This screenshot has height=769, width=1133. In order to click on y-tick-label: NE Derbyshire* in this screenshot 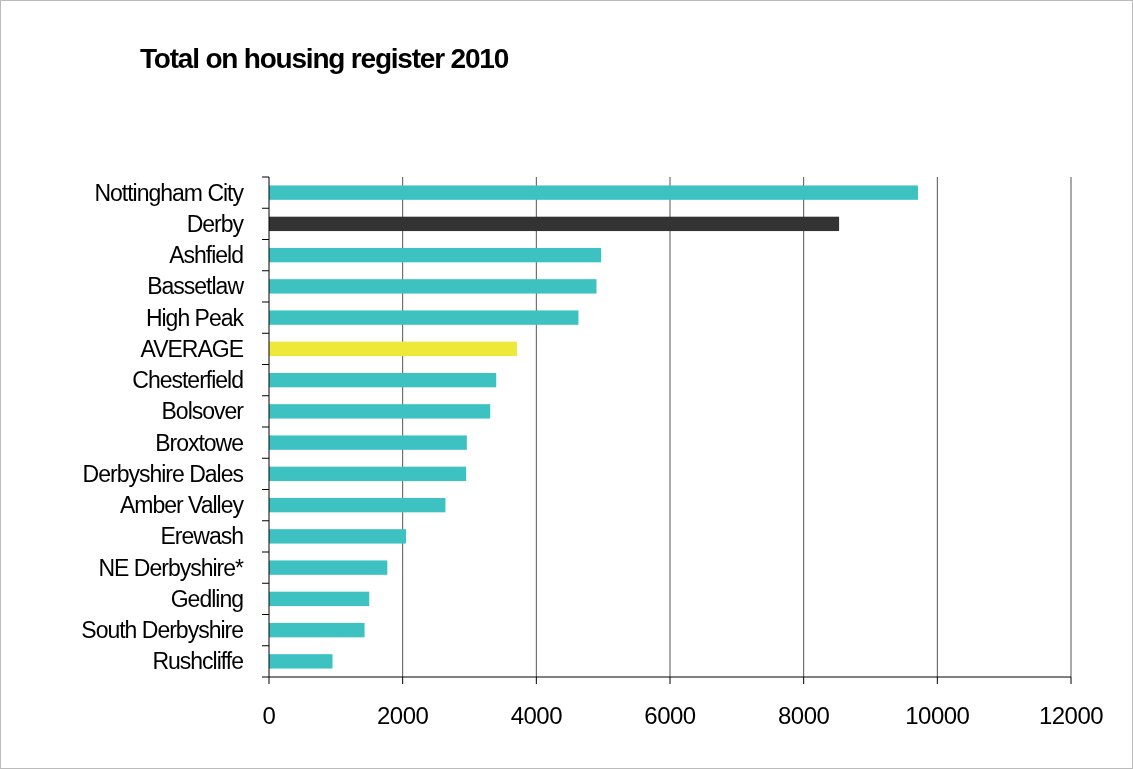, I will do `click(171, 567)`.